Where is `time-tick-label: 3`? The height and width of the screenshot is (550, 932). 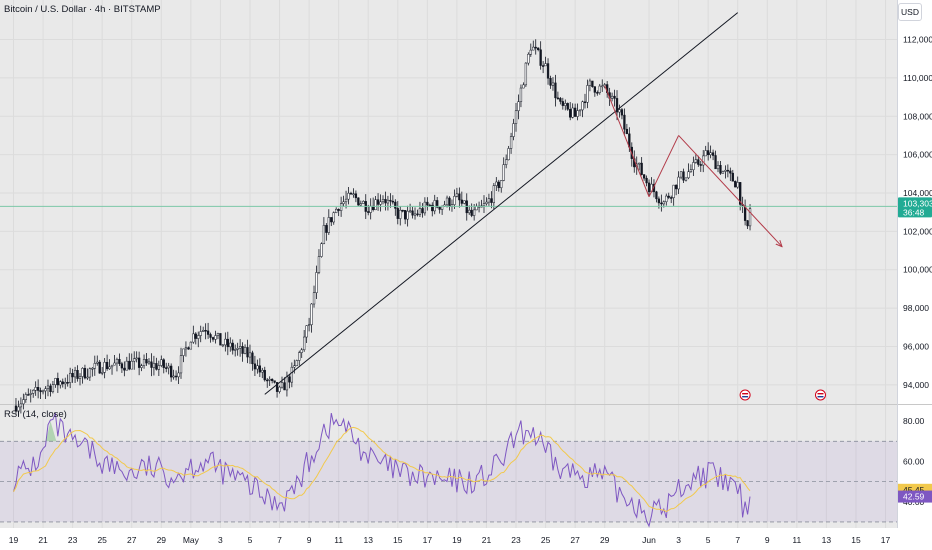 time-tick-label: 3 is located at coordinates (220, 540).